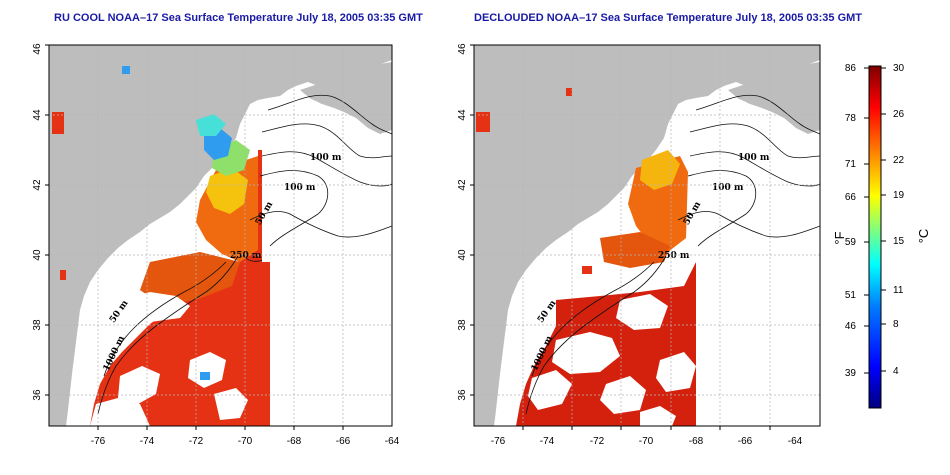 The height and width of the screenshot is (475, 950). What do you see at coordinates (896, 324) in the screenshot?
I see `celsius-tick: 8` at bounding box center [896, 324].